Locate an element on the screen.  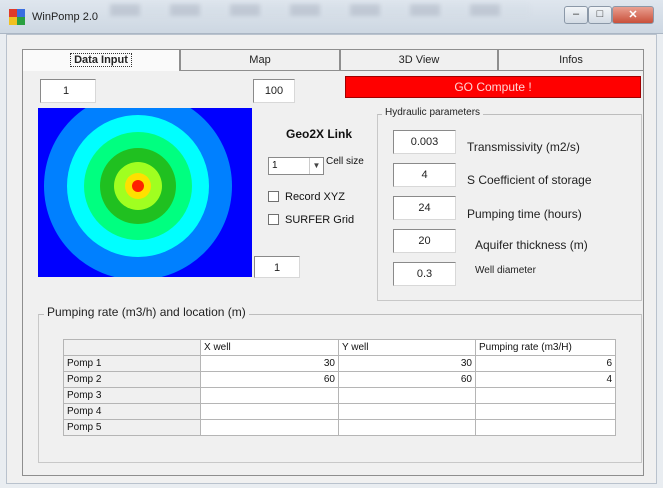
table-row: Pomp 2 60 60 4 is located at coordinates (339, 379).